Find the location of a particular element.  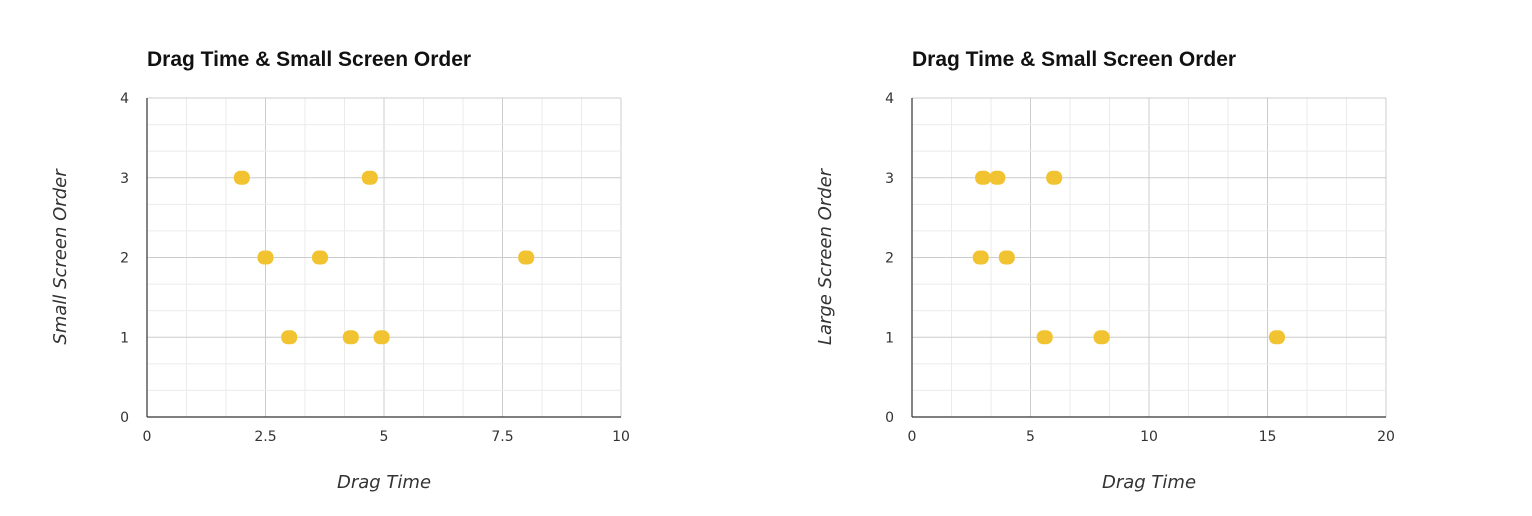

chart-1-points is located at coordinates (384, 257).